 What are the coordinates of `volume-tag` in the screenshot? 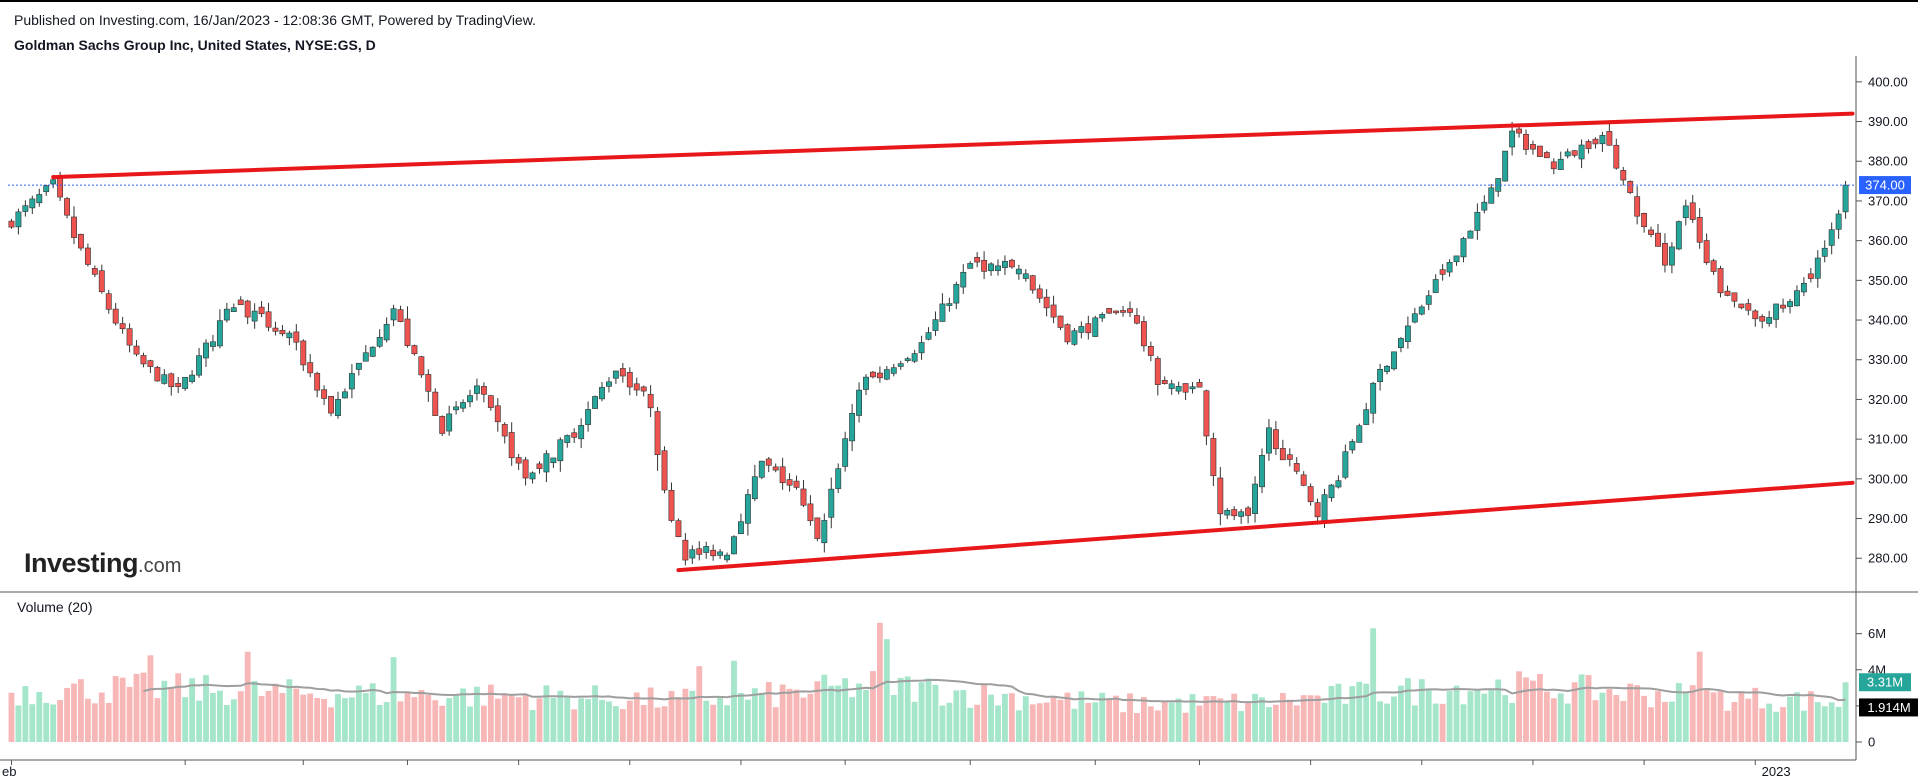 It's located at (1885, 682).